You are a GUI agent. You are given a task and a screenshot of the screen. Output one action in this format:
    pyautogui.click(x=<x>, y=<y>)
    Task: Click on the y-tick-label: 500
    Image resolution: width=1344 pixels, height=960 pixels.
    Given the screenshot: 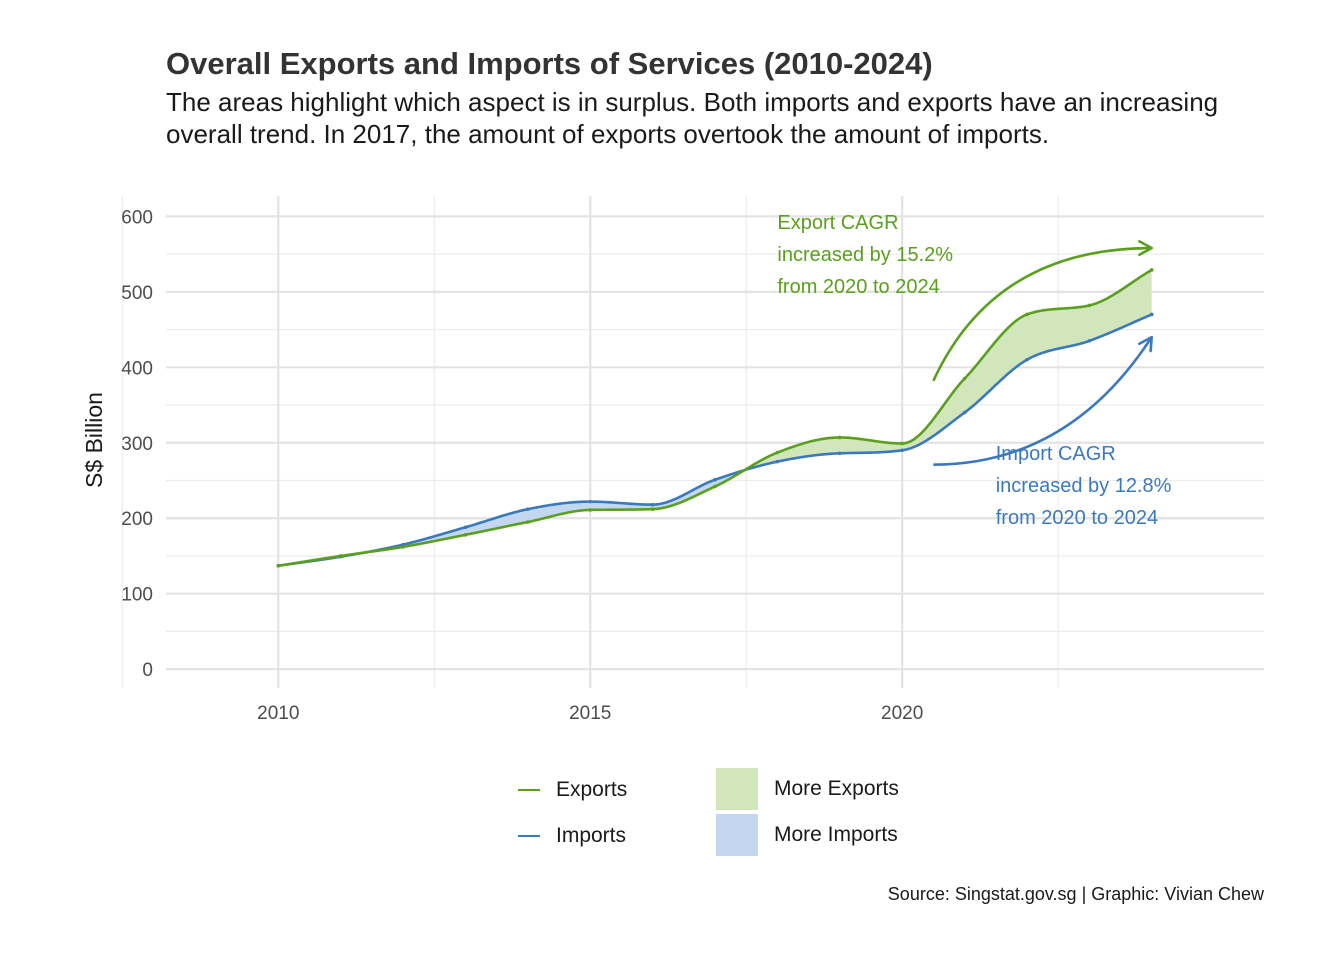 What is the action you would take?
    pyautogui.click(x=137, y=293)
    